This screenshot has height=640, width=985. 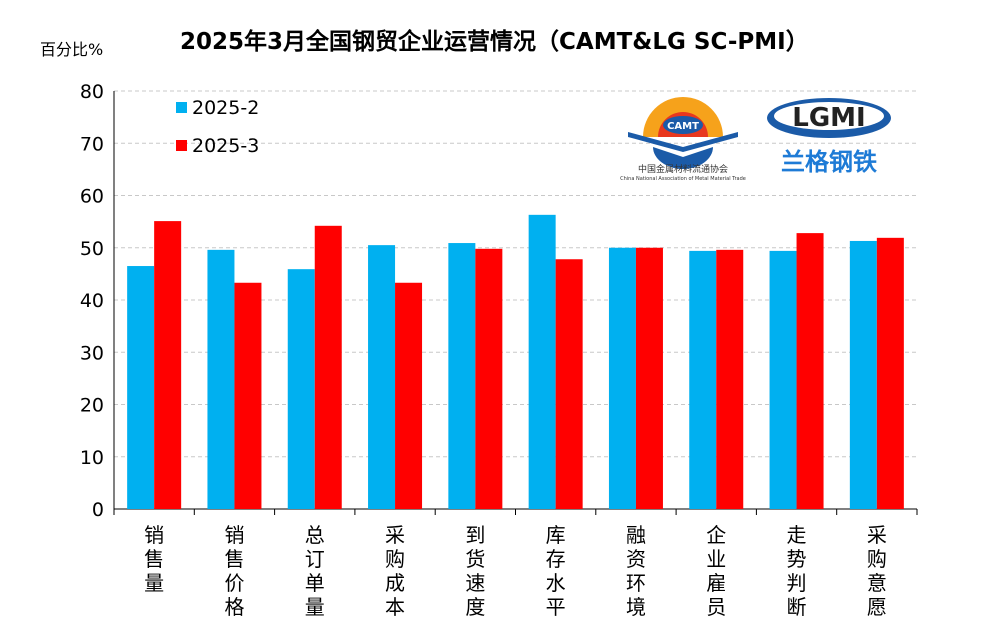 What do you see at coordinates (877, 607) in the screenshot?
I see `x-tick-label: 愿` at bounding box center [877, 607].